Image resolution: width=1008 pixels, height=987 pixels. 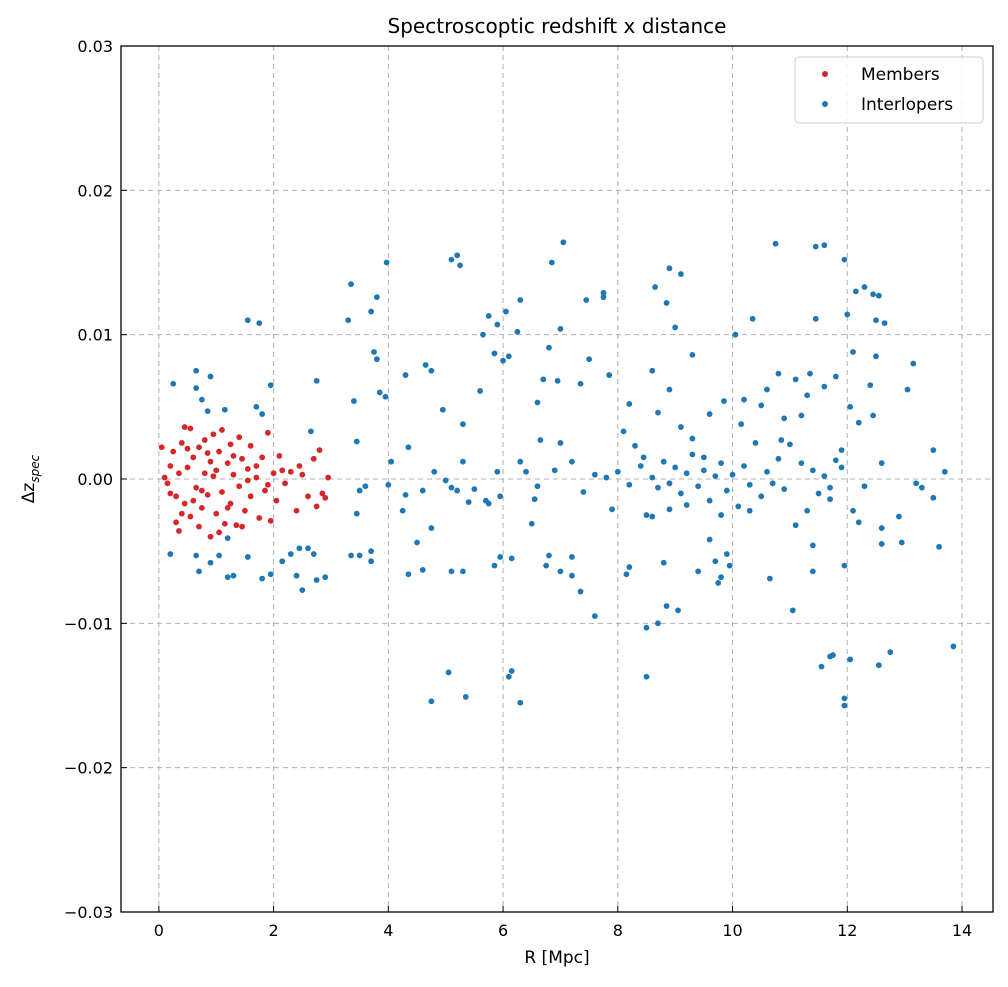 I want to click on x-tick-label: 4, so click(x=388, y=930).